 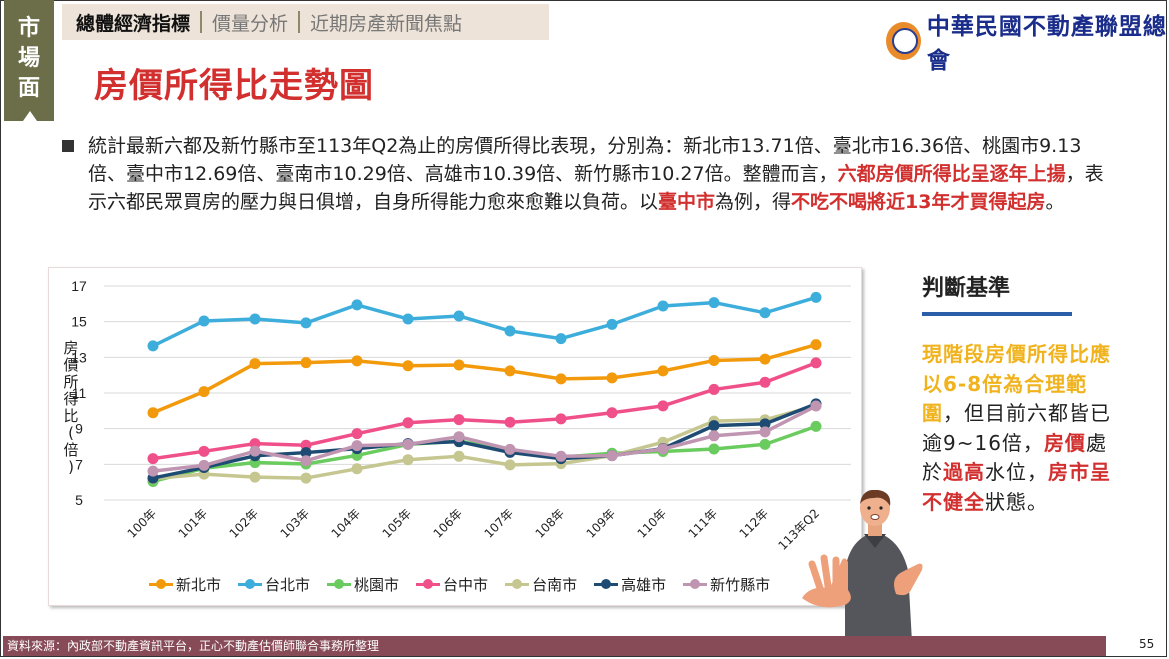 I want to click on y-tick-label: 13, so click(x=79, y=357).